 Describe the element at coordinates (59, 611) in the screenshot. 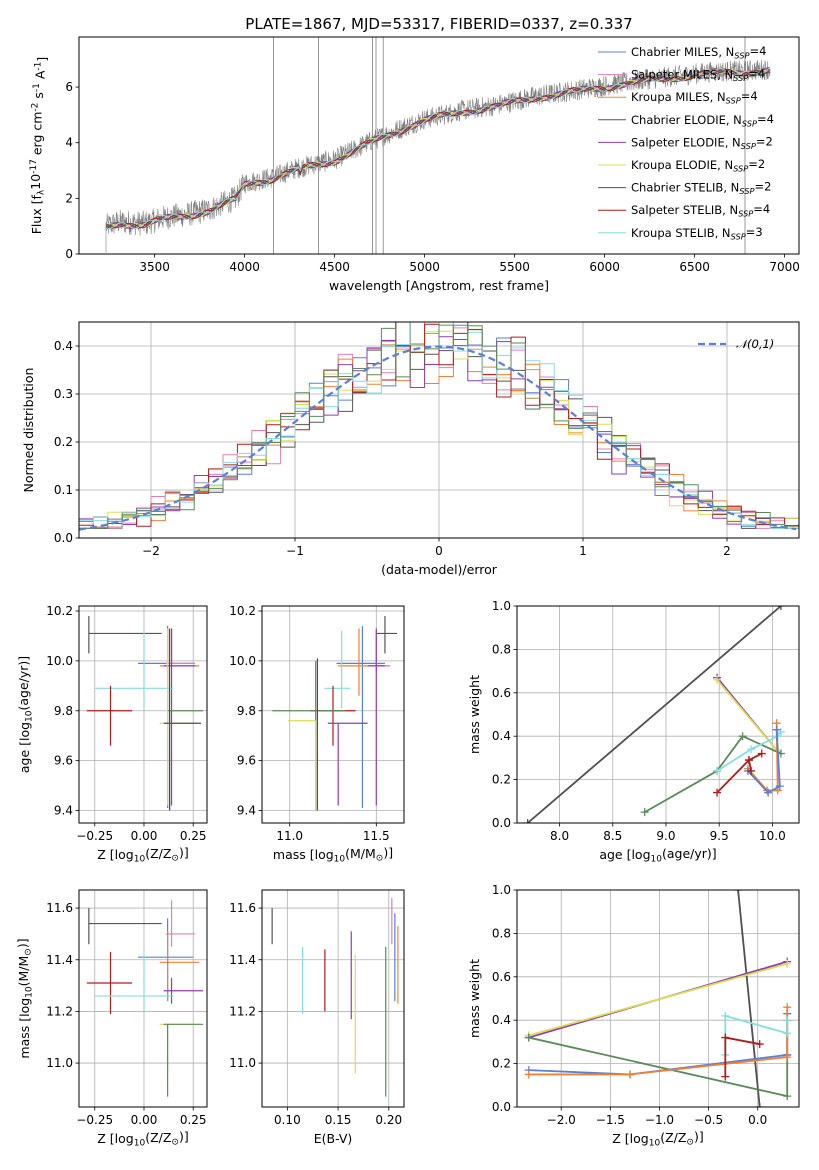

I see `y-tick-label: 10.2` at that location.